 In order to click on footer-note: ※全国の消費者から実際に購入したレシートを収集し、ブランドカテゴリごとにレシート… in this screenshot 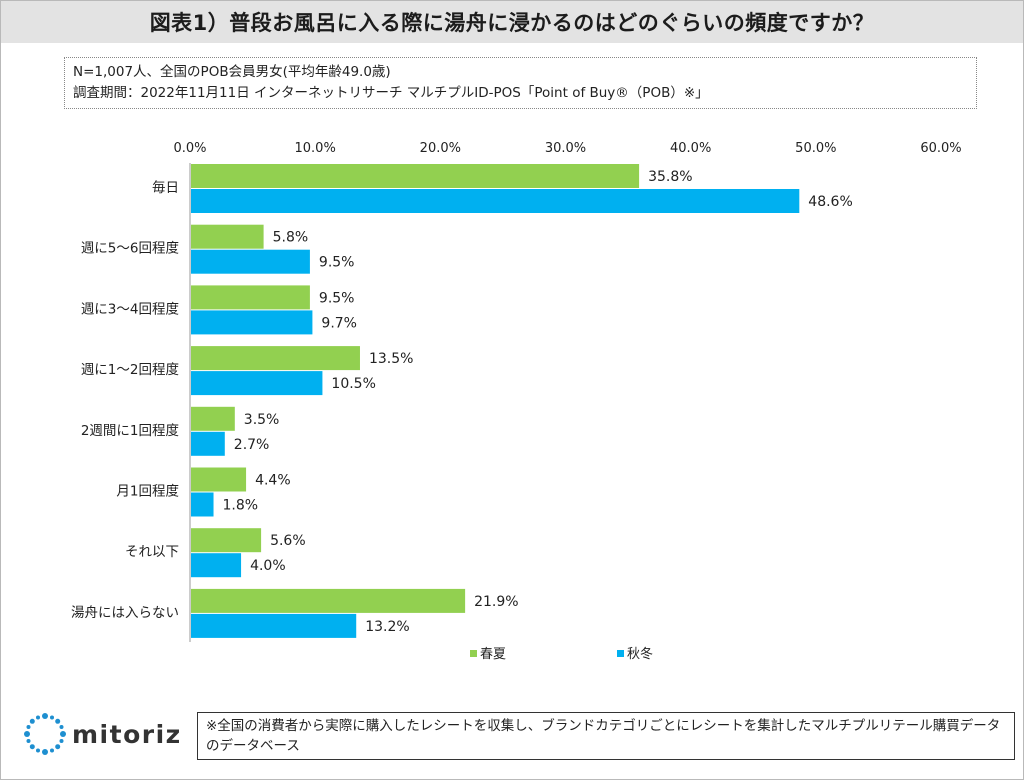, I will do `click(606, 736)`.